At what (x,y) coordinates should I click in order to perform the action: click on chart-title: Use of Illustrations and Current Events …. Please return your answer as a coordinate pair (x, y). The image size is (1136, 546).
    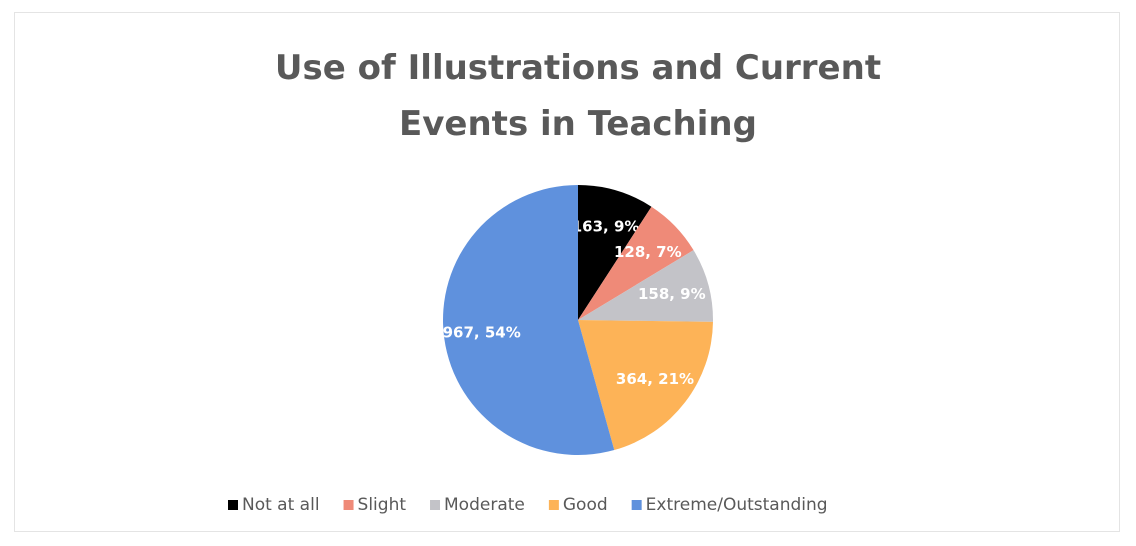
    Looking at the image, I should click on (578, 96).